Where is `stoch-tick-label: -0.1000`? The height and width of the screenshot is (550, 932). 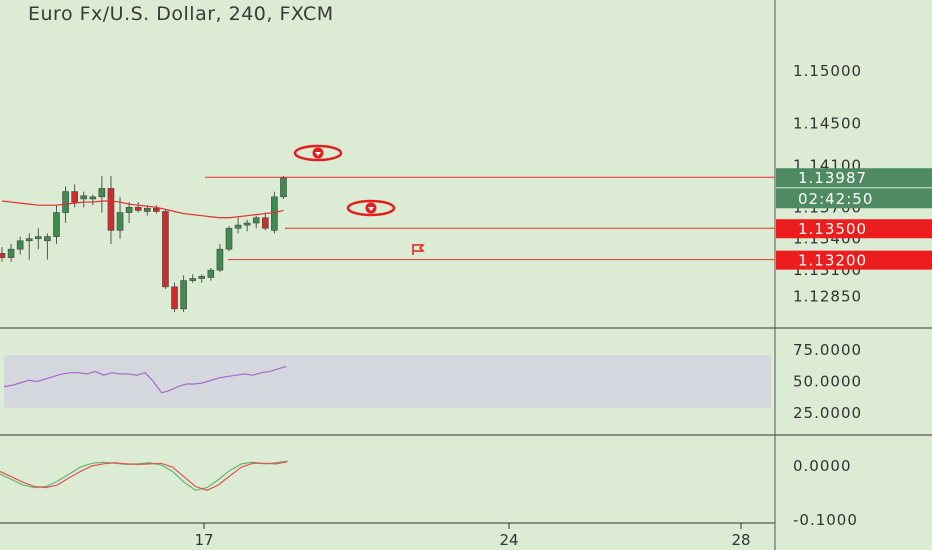
stoch-tick-label: -0.1000 is located at coordinates (825, 520).